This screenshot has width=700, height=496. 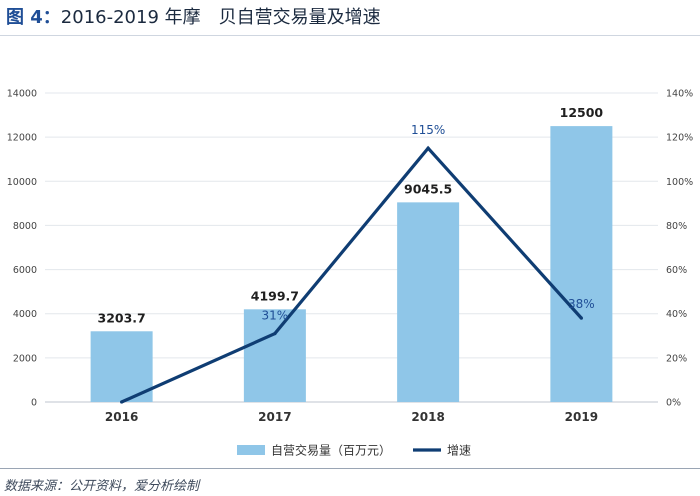 I want to click on bar-value-label: 12500, so click(x=582, y=112).